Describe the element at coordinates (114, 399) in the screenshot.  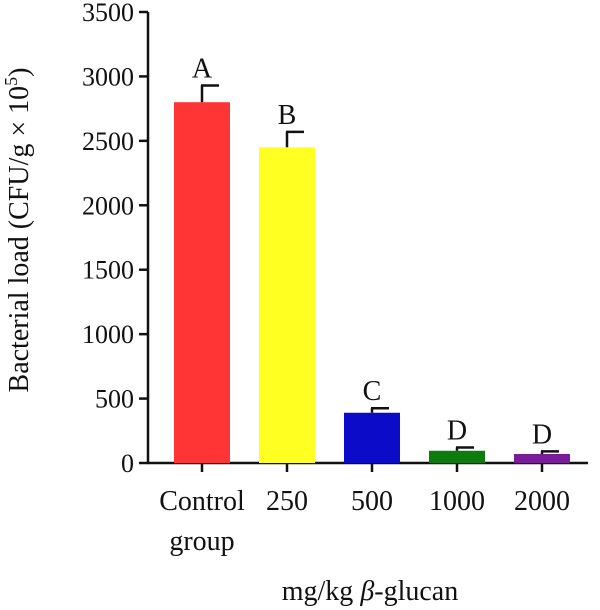
I see `y-tick-label: 500` at that location.